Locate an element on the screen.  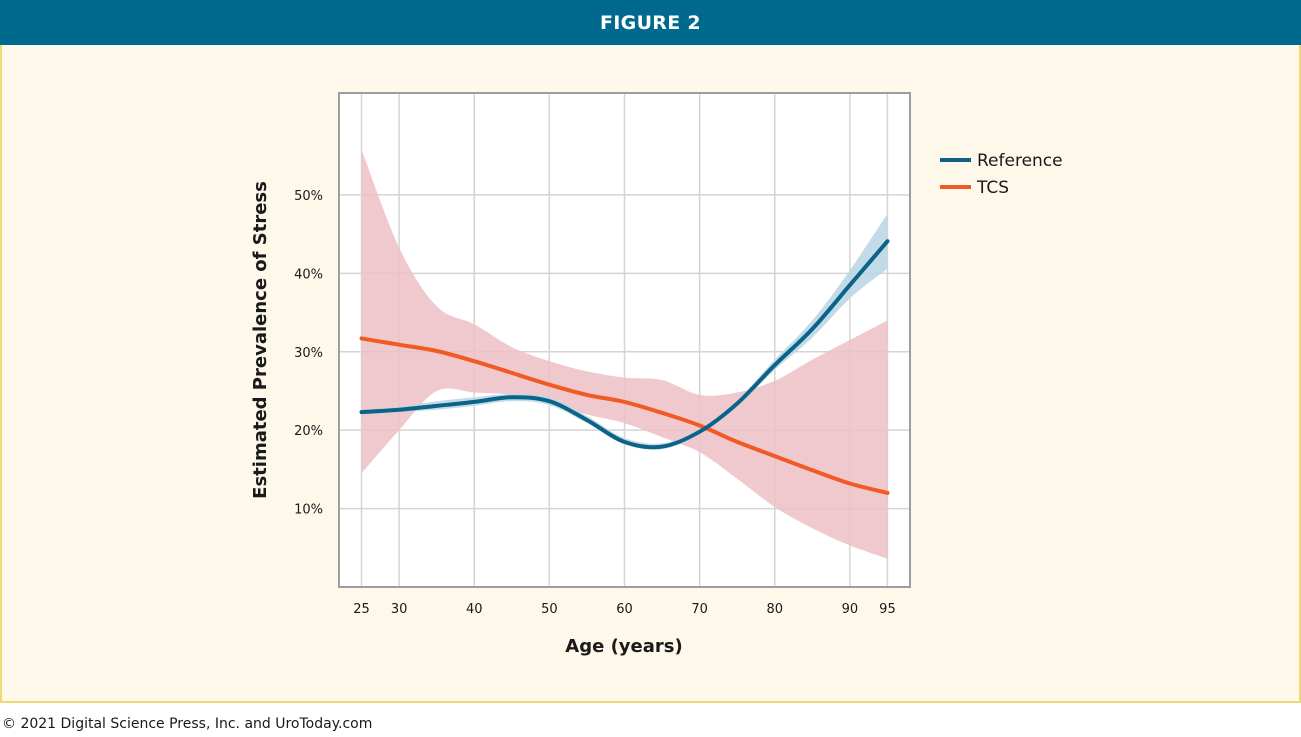
series-lines is located at coordinates (624, 367).